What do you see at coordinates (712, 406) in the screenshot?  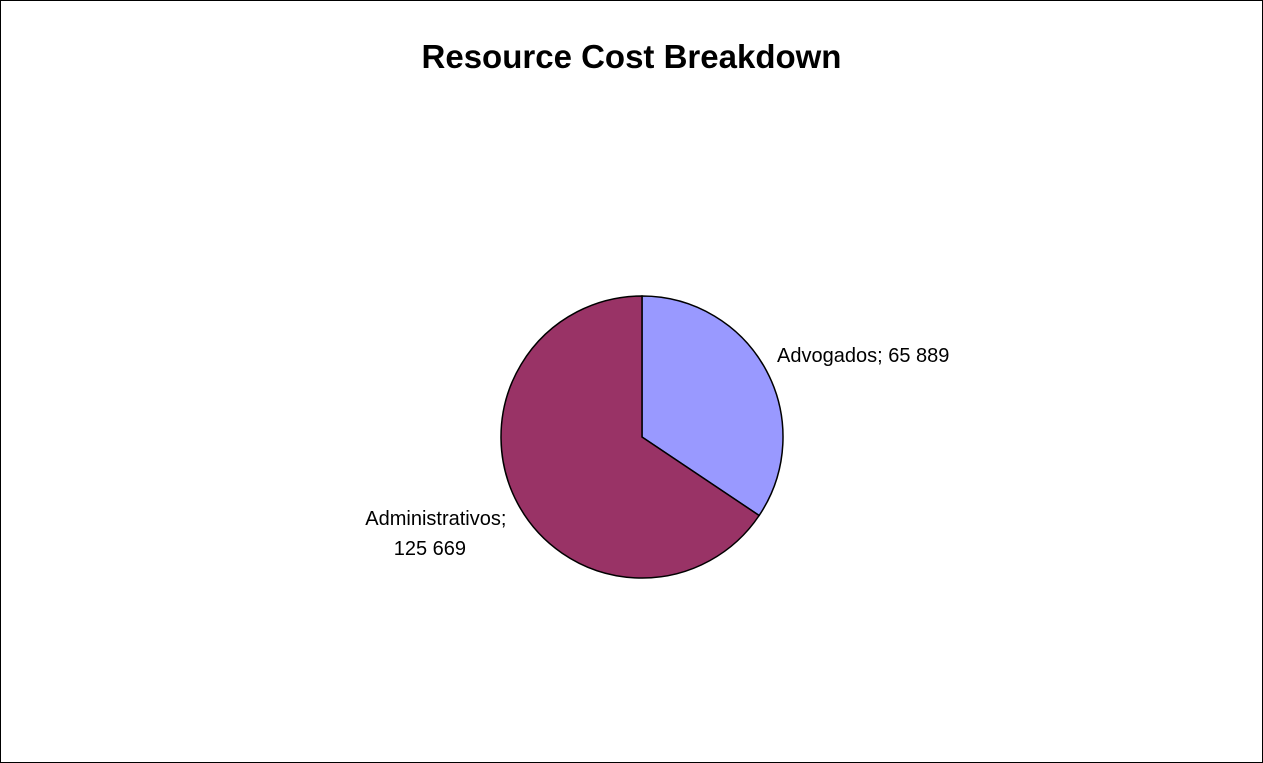 I see `pie-slice-advogados` at bounding box center [712, 406].